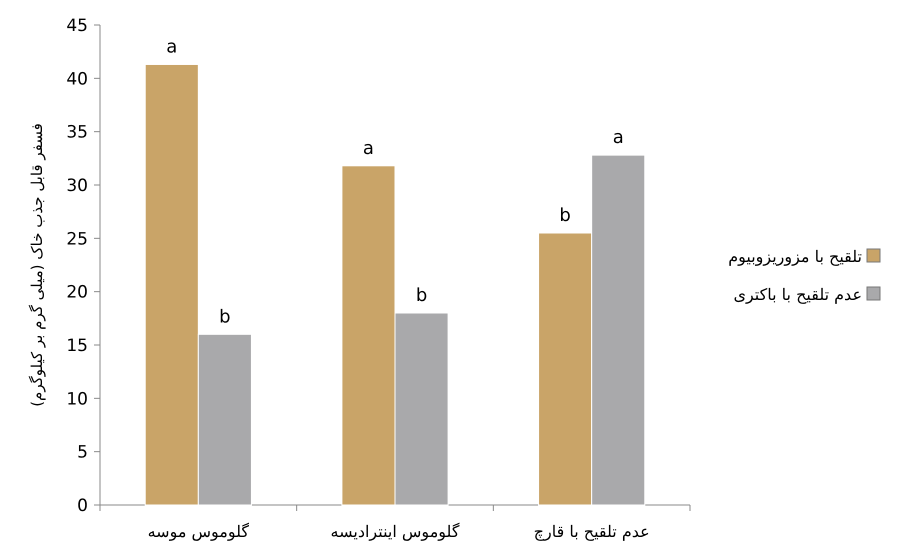 The height and width of the screenshot is (550, 907). Describe the element at coordinates (795, 256) in the screenshot. I see `legend-label: تلقیح با مزوریزوبیوم` at that location.